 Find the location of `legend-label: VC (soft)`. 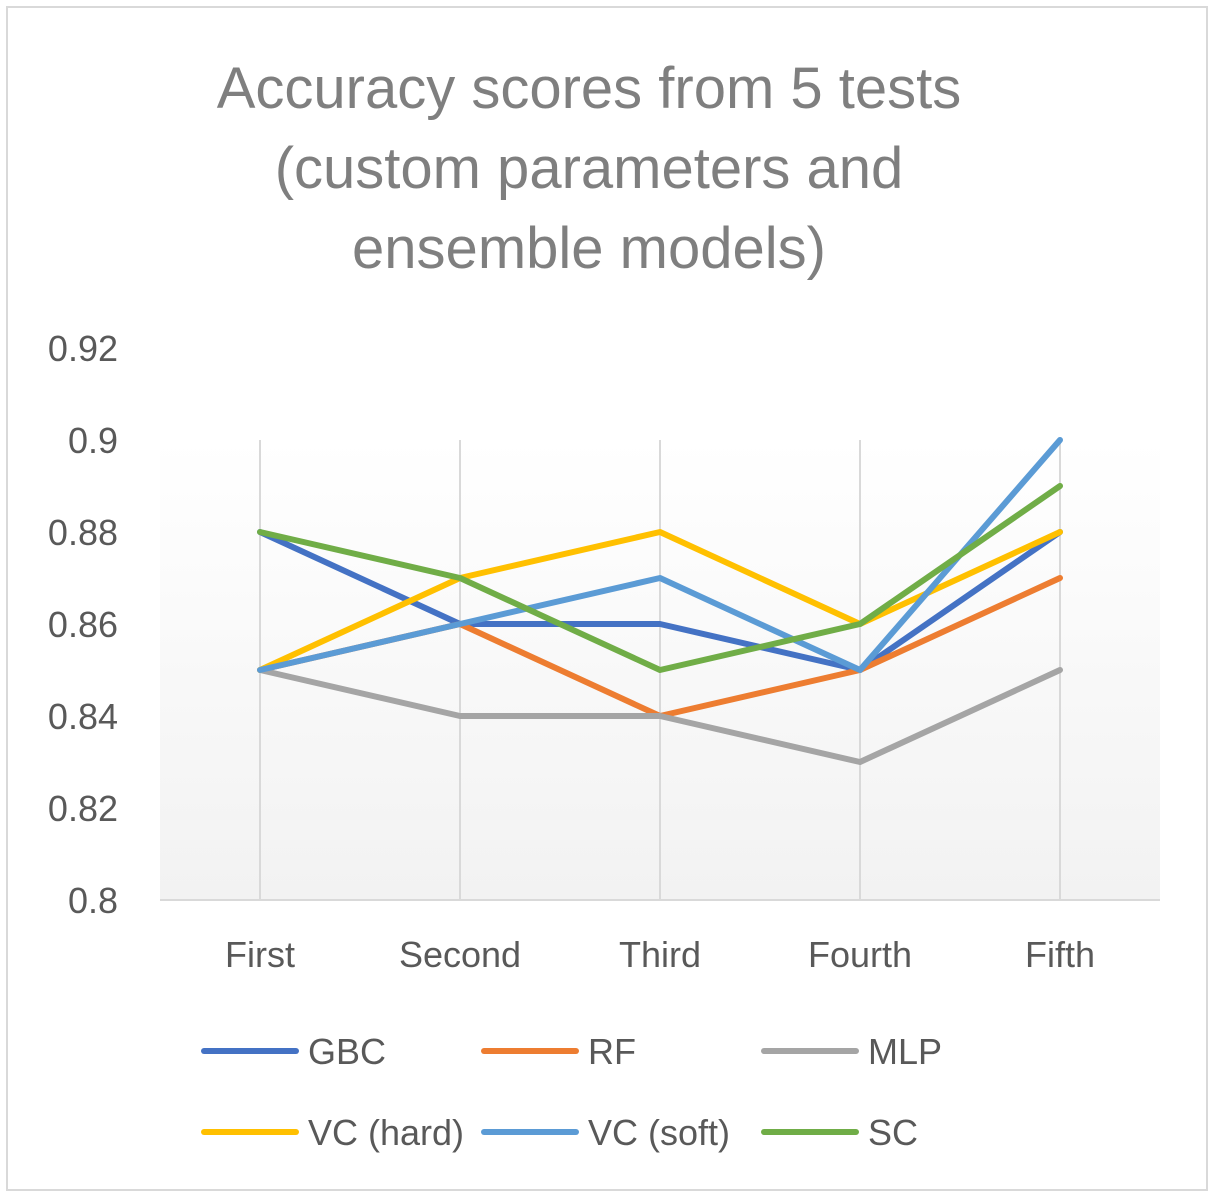

legend-label: VC (soft) is located at coordinates (659, 1132).